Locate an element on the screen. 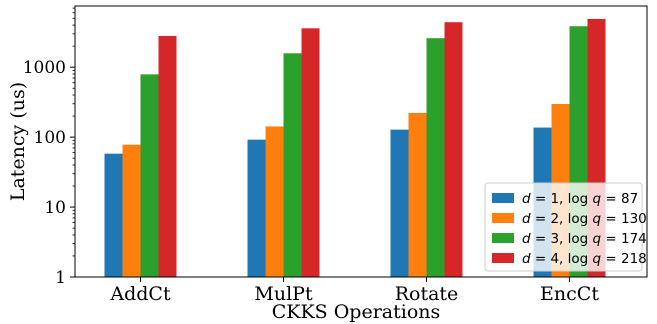 The height and width of the screenshot is (324, 657). y-tick-label: 10 is located at coordinates (55, 208).